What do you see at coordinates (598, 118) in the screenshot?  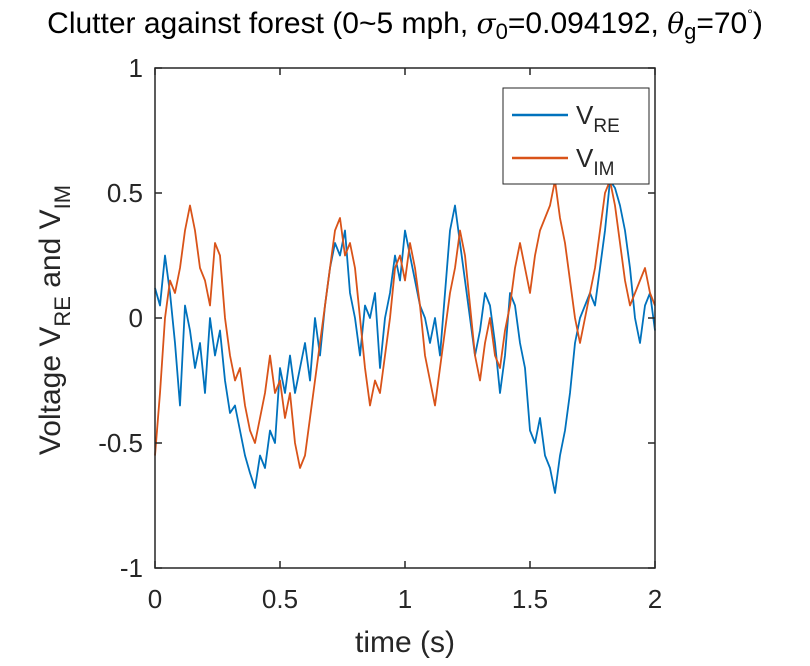 I see `legend-label-vre: VRE` at bounding box center [598, 118].